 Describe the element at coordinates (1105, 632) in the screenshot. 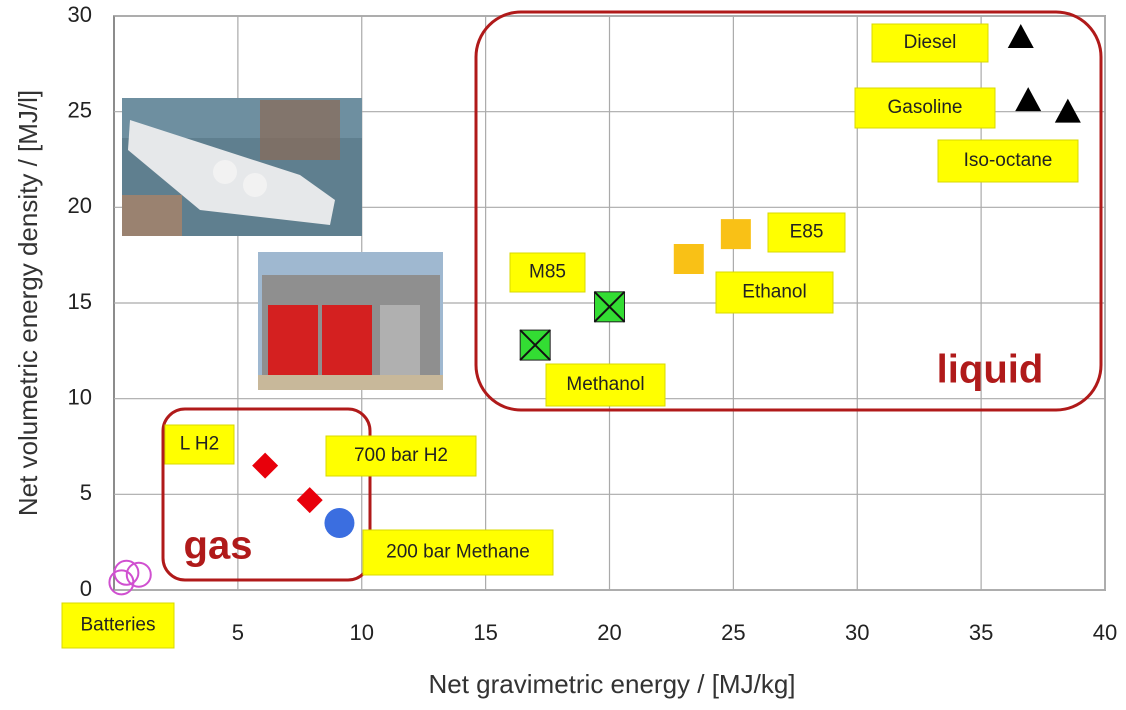

I see `x-tick-label: 40` at that location.